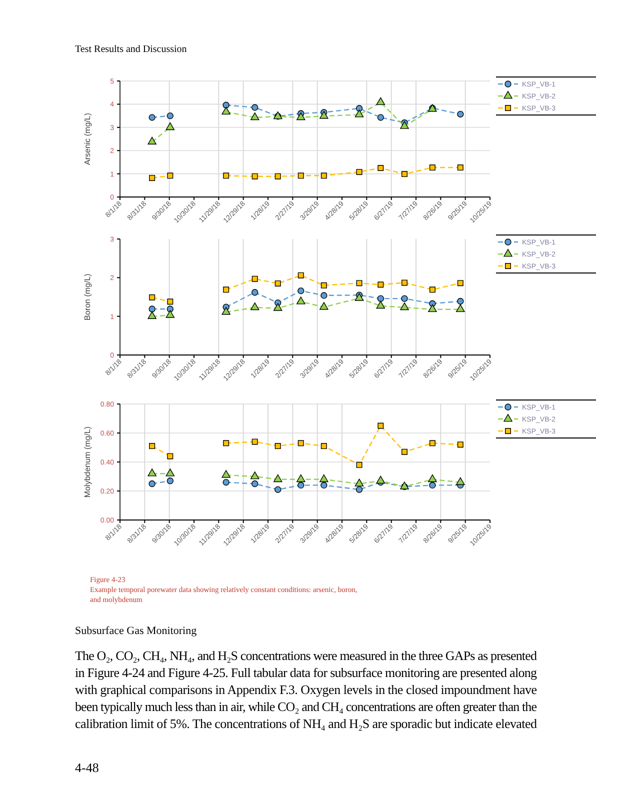 This screenshot has height=800, width=618. Describe the element at coordinates (306, 689) in the screenshot. I see `text: with graphical comparisons in Appendix F.3. Oxygen levels in the closed impoundment have` at that location.